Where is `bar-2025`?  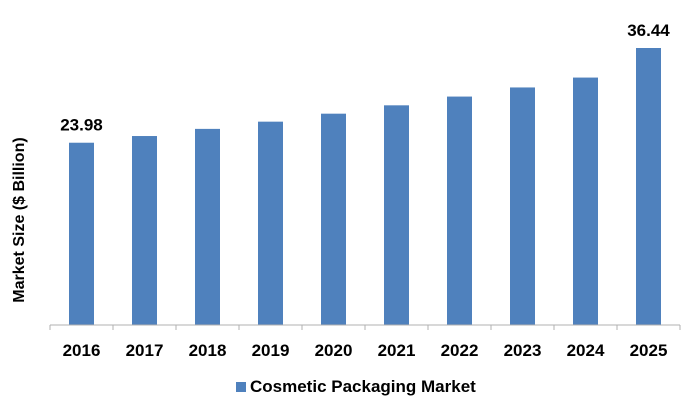
bar-2025 is located at coordinates (648, 186).